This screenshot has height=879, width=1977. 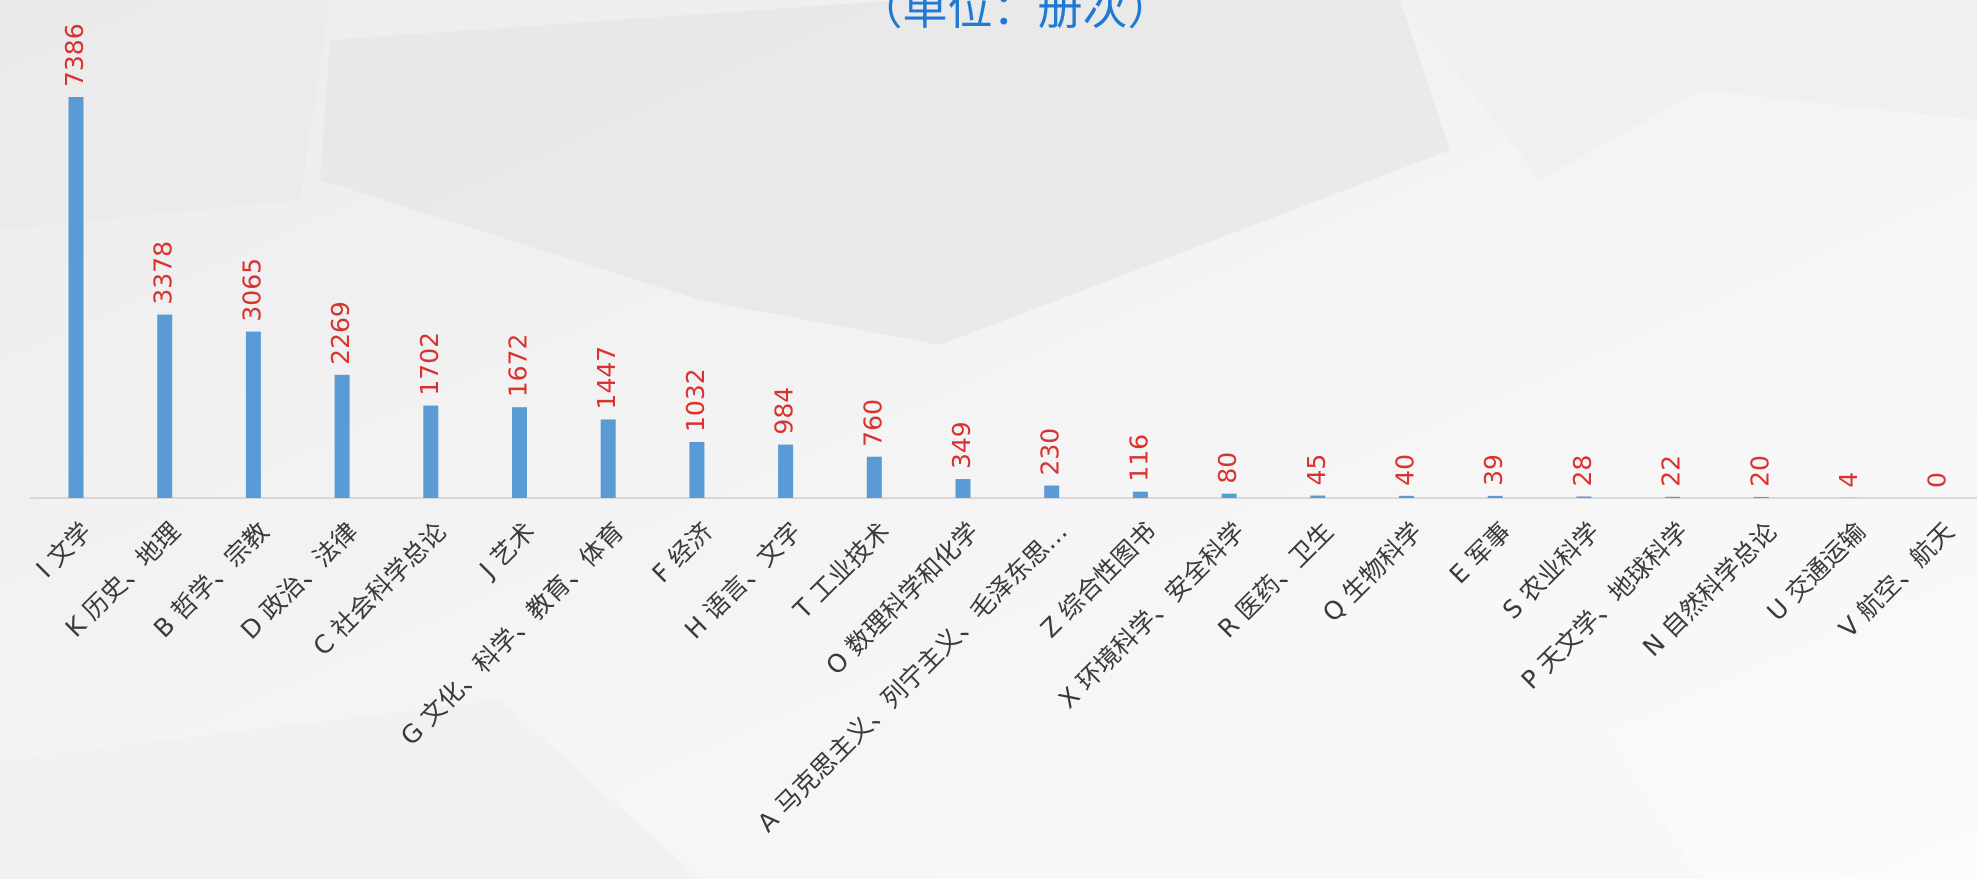 What do you see at coordinates (163, 273) in the screenshot?
I see `value-label: 3378` at bounding box center [163, 273].